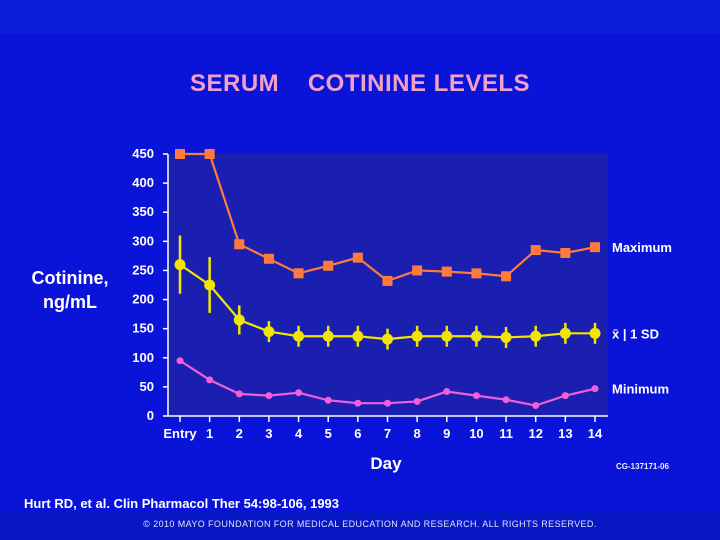  I want to click on y-tick-label: 50, so click(147, 386).